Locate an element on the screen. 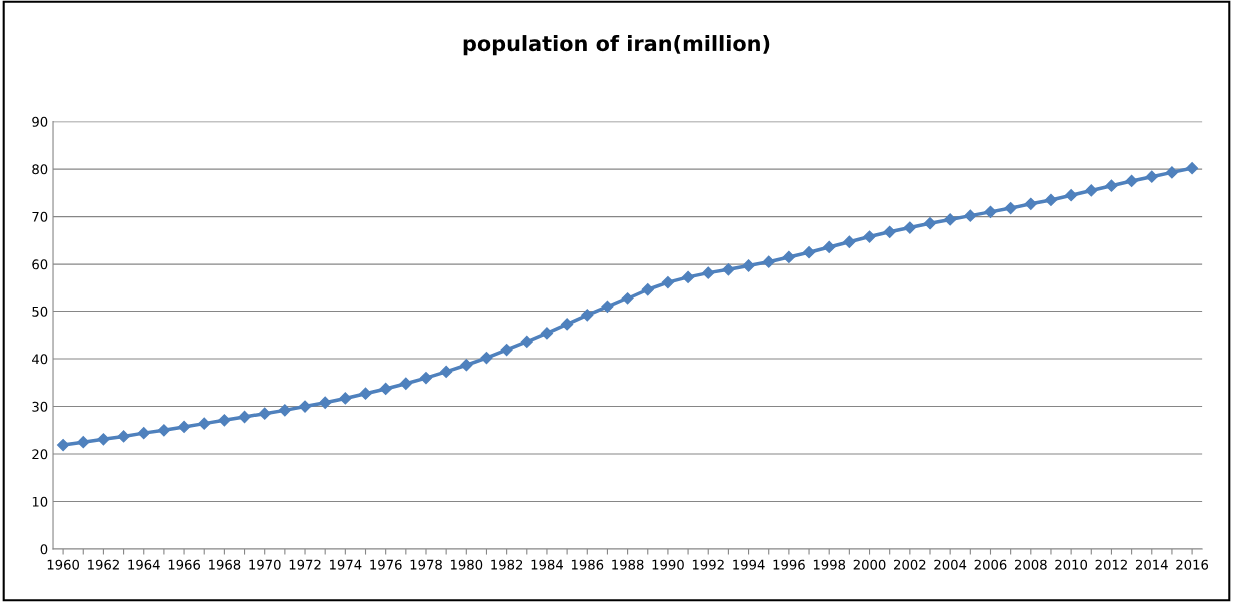 This screenshot has width=1233, height=602. x-tick-label: 1960 is located at coordinates (63, 564).